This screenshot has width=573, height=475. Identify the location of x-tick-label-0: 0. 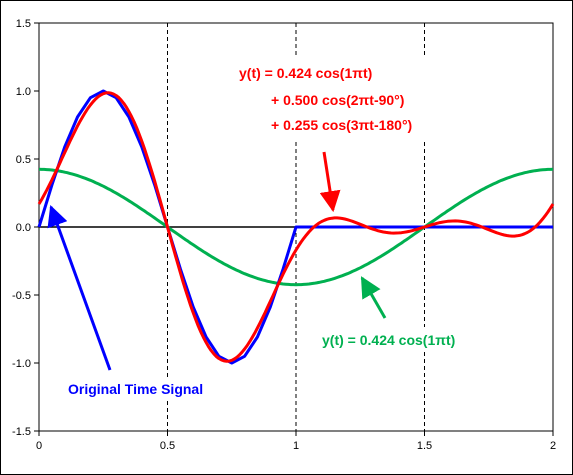
(39, 446).